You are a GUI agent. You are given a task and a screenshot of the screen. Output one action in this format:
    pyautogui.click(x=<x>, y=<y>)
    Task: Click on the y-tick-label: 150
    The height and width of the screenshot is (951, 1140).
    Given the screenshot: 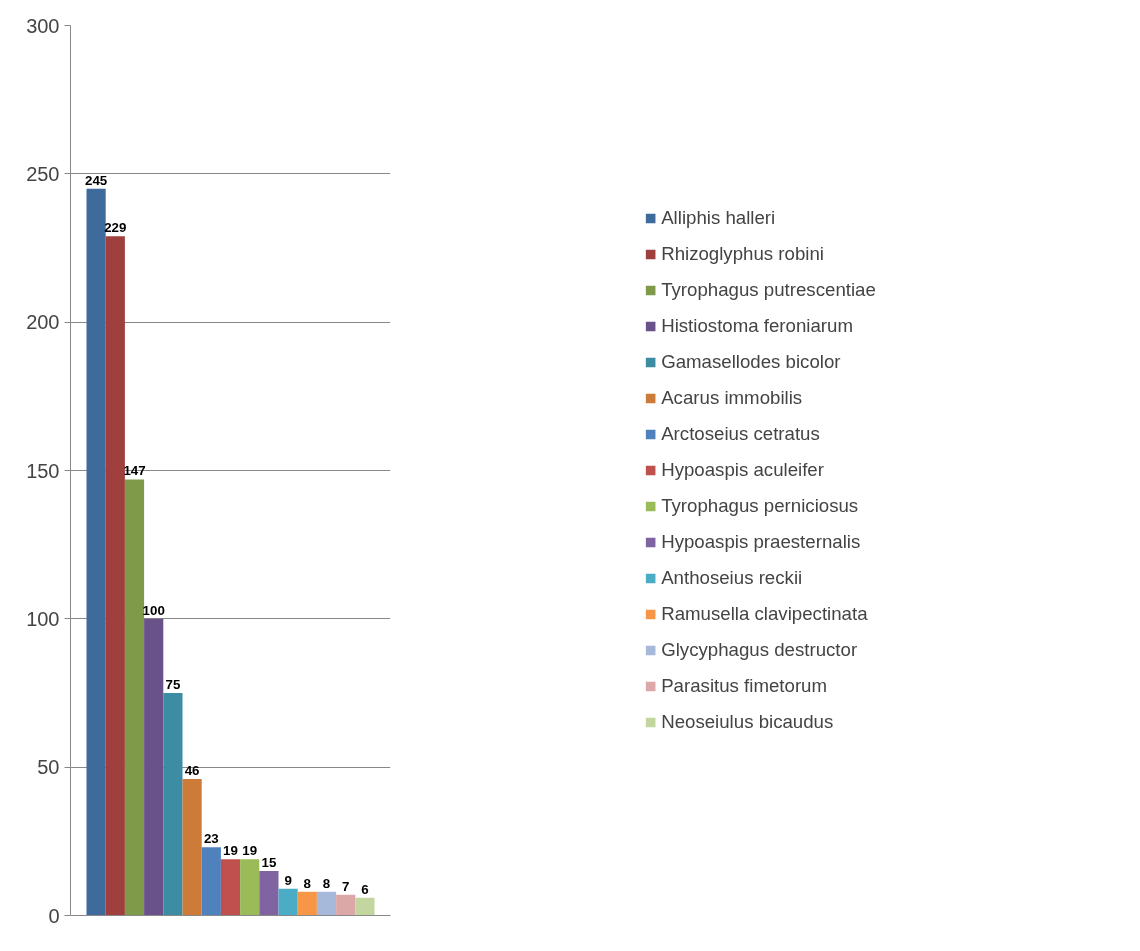 What is the action you would take?
    pyautogui.click(x=43, y=470)
    